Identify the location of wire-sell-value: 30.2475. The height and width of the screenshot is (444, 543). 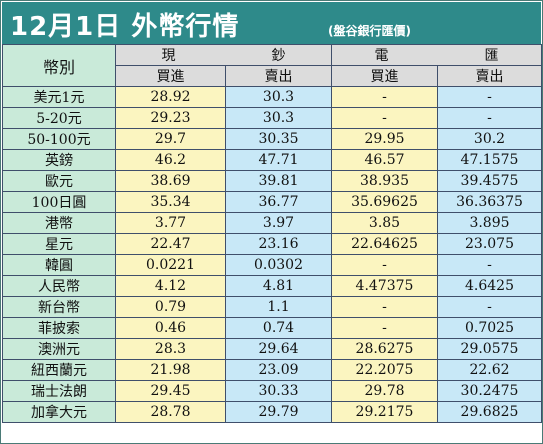
(489, 391).